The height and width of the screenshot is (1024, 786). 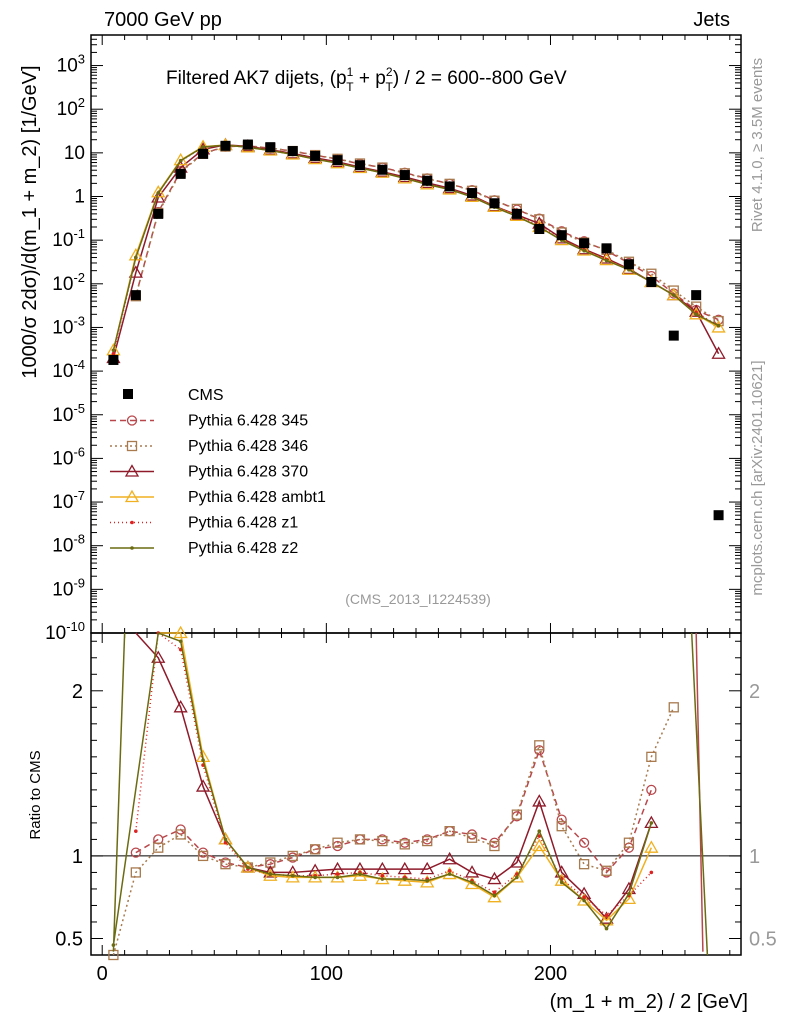 I want to click on legend-label: Pythia 6.428 345, so click(x=248, y=421).